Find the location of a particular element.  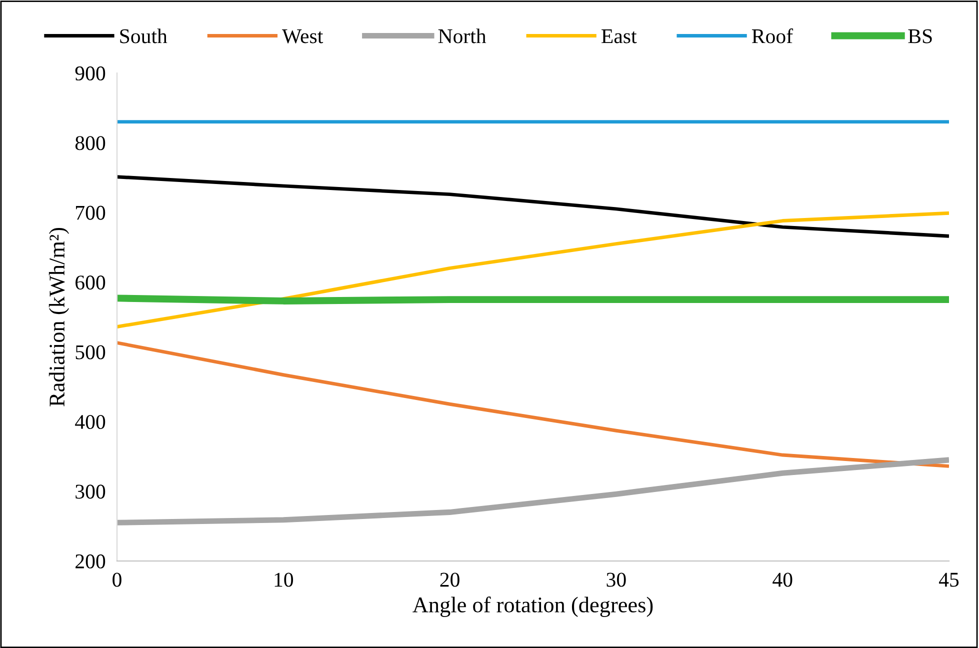

legend-label: East is located at coordinates (619, 36).